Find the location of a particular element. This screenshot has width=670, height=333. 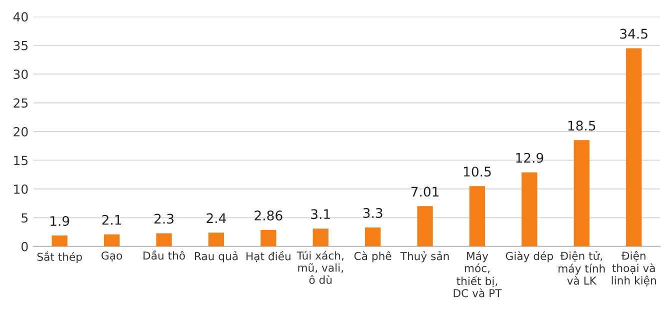

x-tick-label: Hạt điều is located at coordinates (268, 256).